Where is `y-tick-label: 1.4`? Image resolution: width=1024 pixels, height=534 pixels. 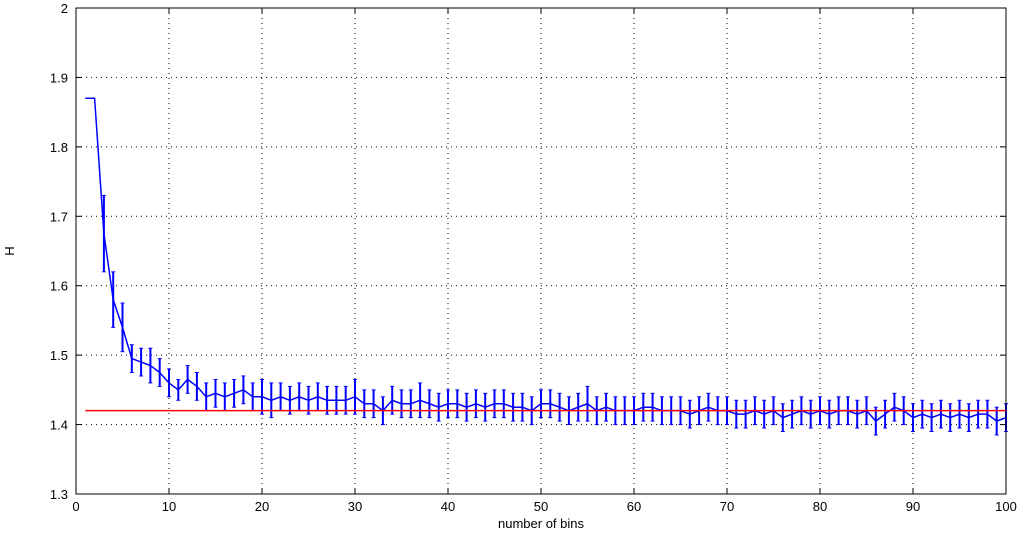 y-tick-label: 1.4 is located at coordinates (59, 425).